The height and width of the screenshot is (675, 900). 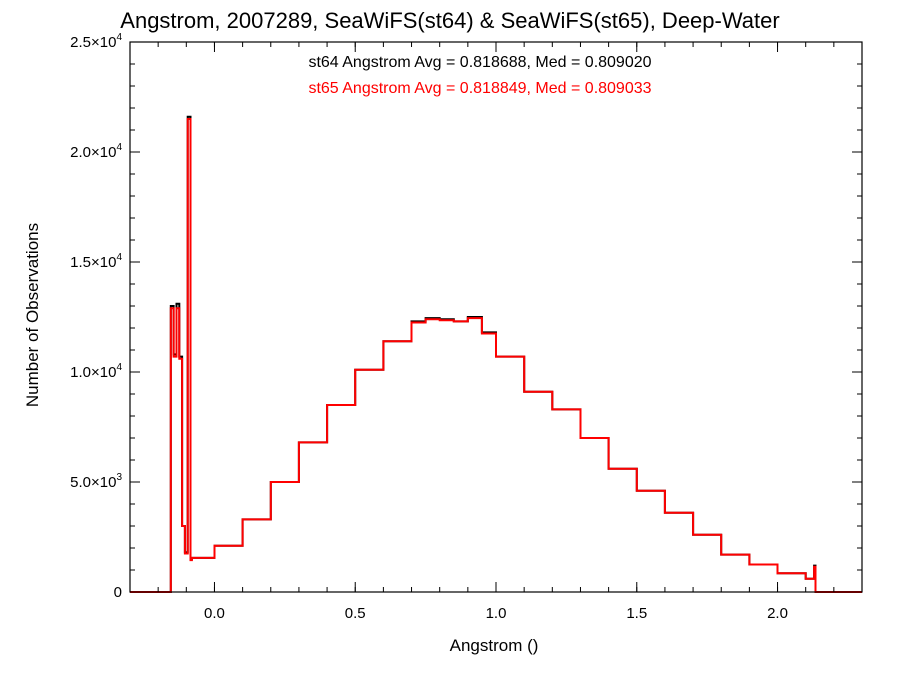 What do you see at coordinates (96, 371) in the screenshot?
I see `y-tick-label: 1.0×10⁴` at bounding box center [96, 371].